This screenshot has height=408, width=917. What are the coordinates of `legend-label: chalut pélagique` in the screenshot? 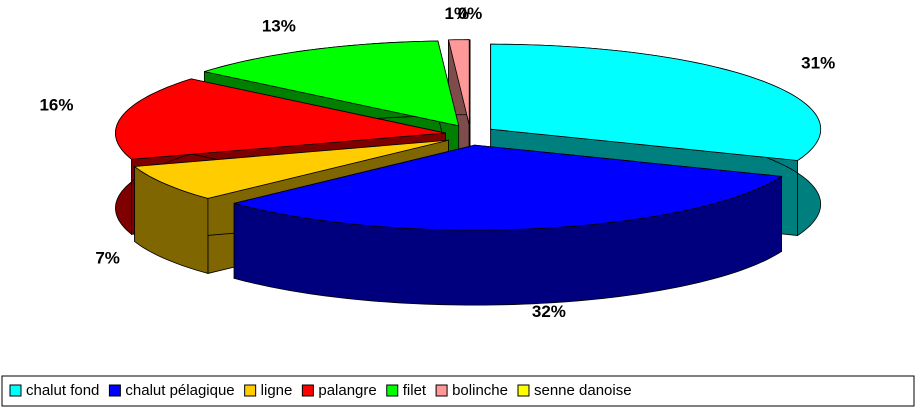 It's located at (179, 390).